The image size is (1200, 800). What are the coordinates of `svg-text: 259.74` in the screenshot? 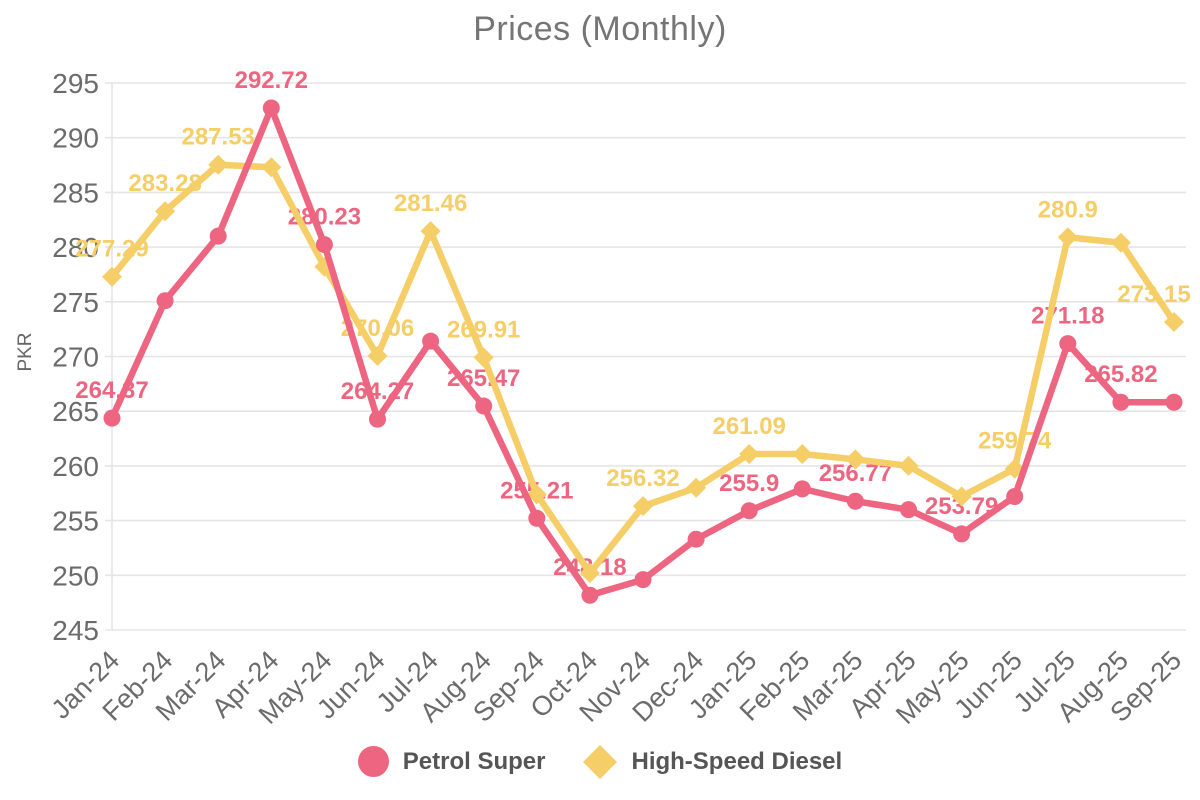 It's located at (1015, 441).